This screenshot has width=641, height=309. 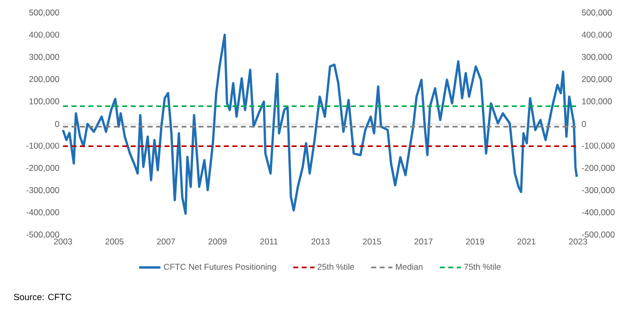 What do you see at coordinates (372, 241) in the screenshot?
I see `x-tick-label: 2015` at bounding box center [372, 241].